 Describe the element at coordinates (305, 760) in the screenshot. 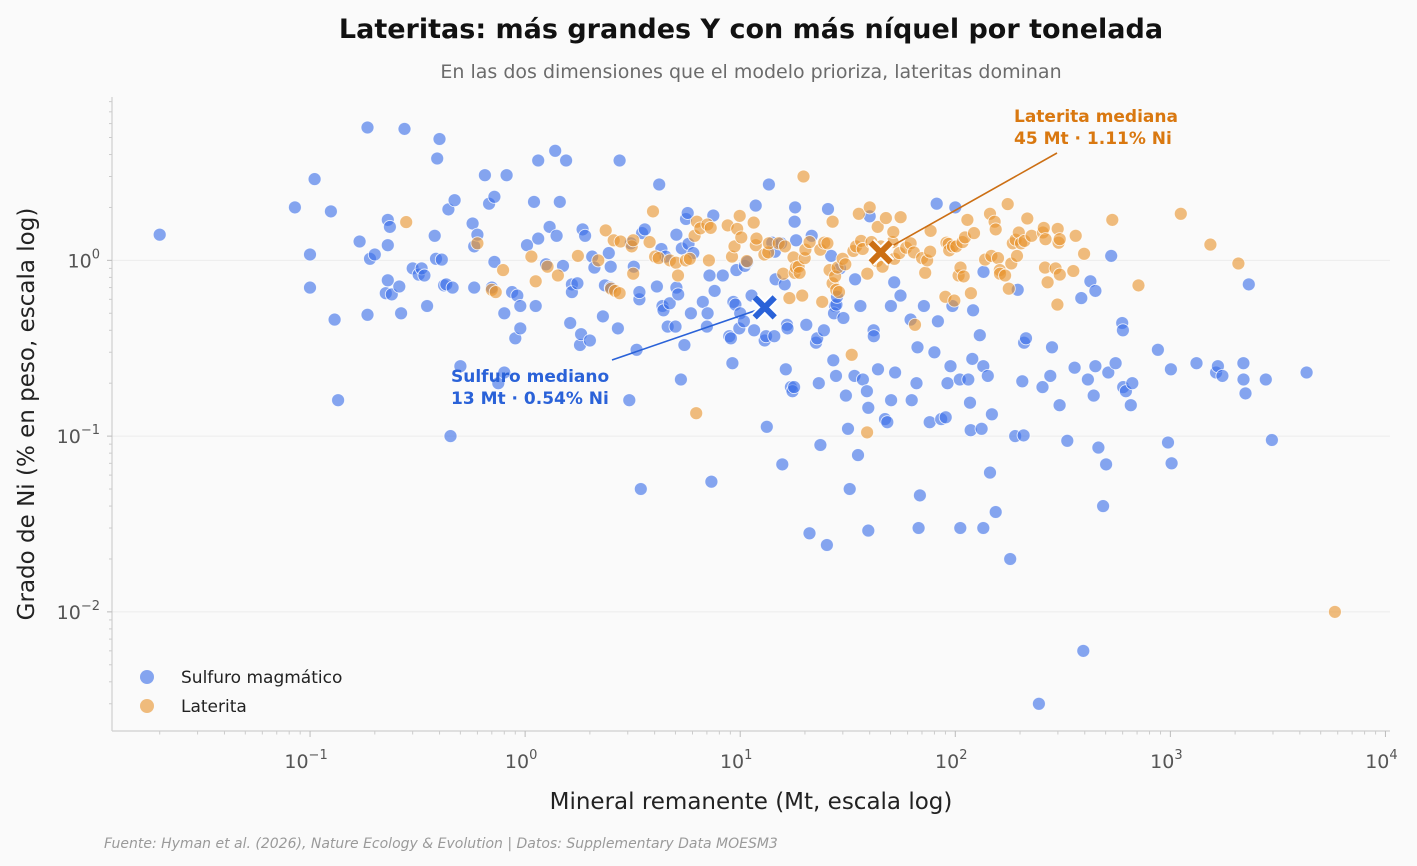

I see `x-tick-label: 10⁻¹` at that location.